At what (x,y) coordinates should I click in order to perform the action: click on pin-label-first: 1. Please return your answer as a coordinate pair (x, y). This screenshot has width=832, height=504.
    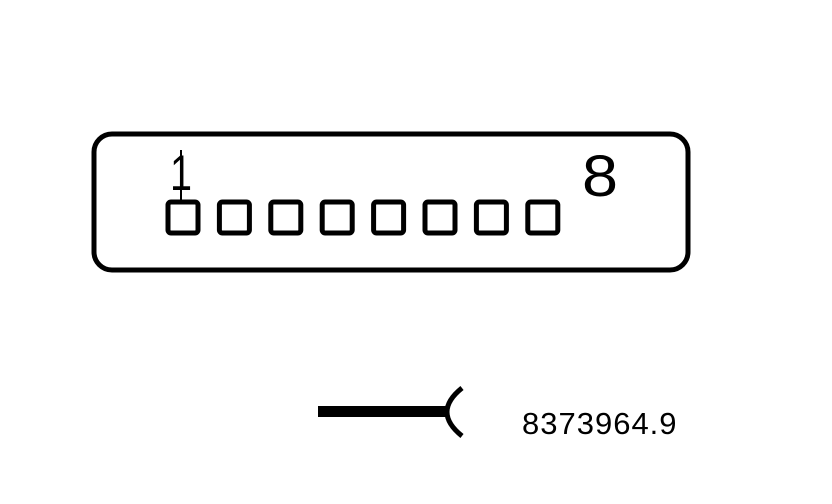
    Looking at the image, I should click on (181, 173).